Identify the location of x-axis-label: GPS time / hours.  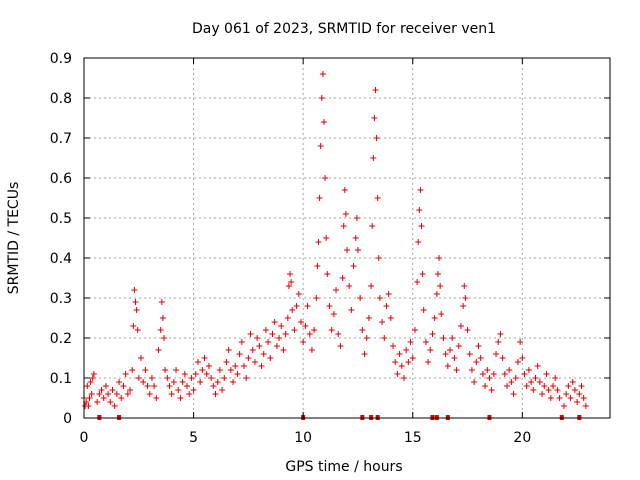
(343, 467).